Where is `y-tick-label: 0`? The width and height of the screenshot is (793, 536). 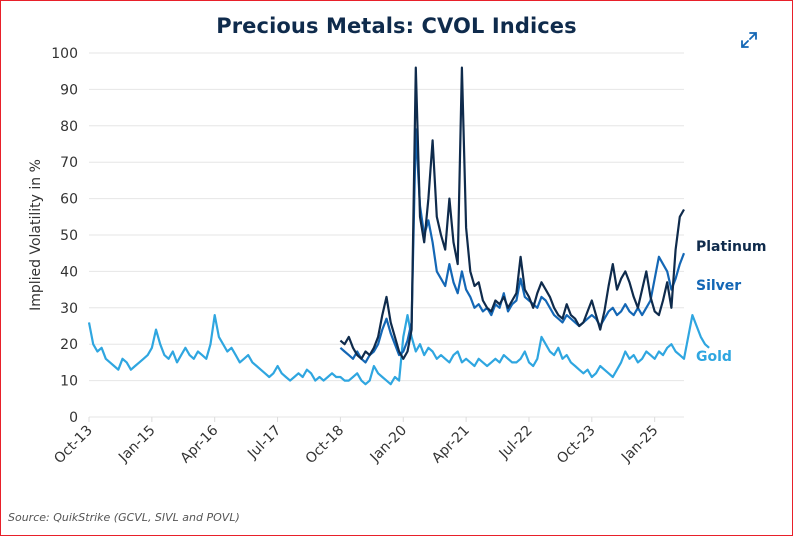 y-tick-label: 0 is located at coordinates (73, 418).